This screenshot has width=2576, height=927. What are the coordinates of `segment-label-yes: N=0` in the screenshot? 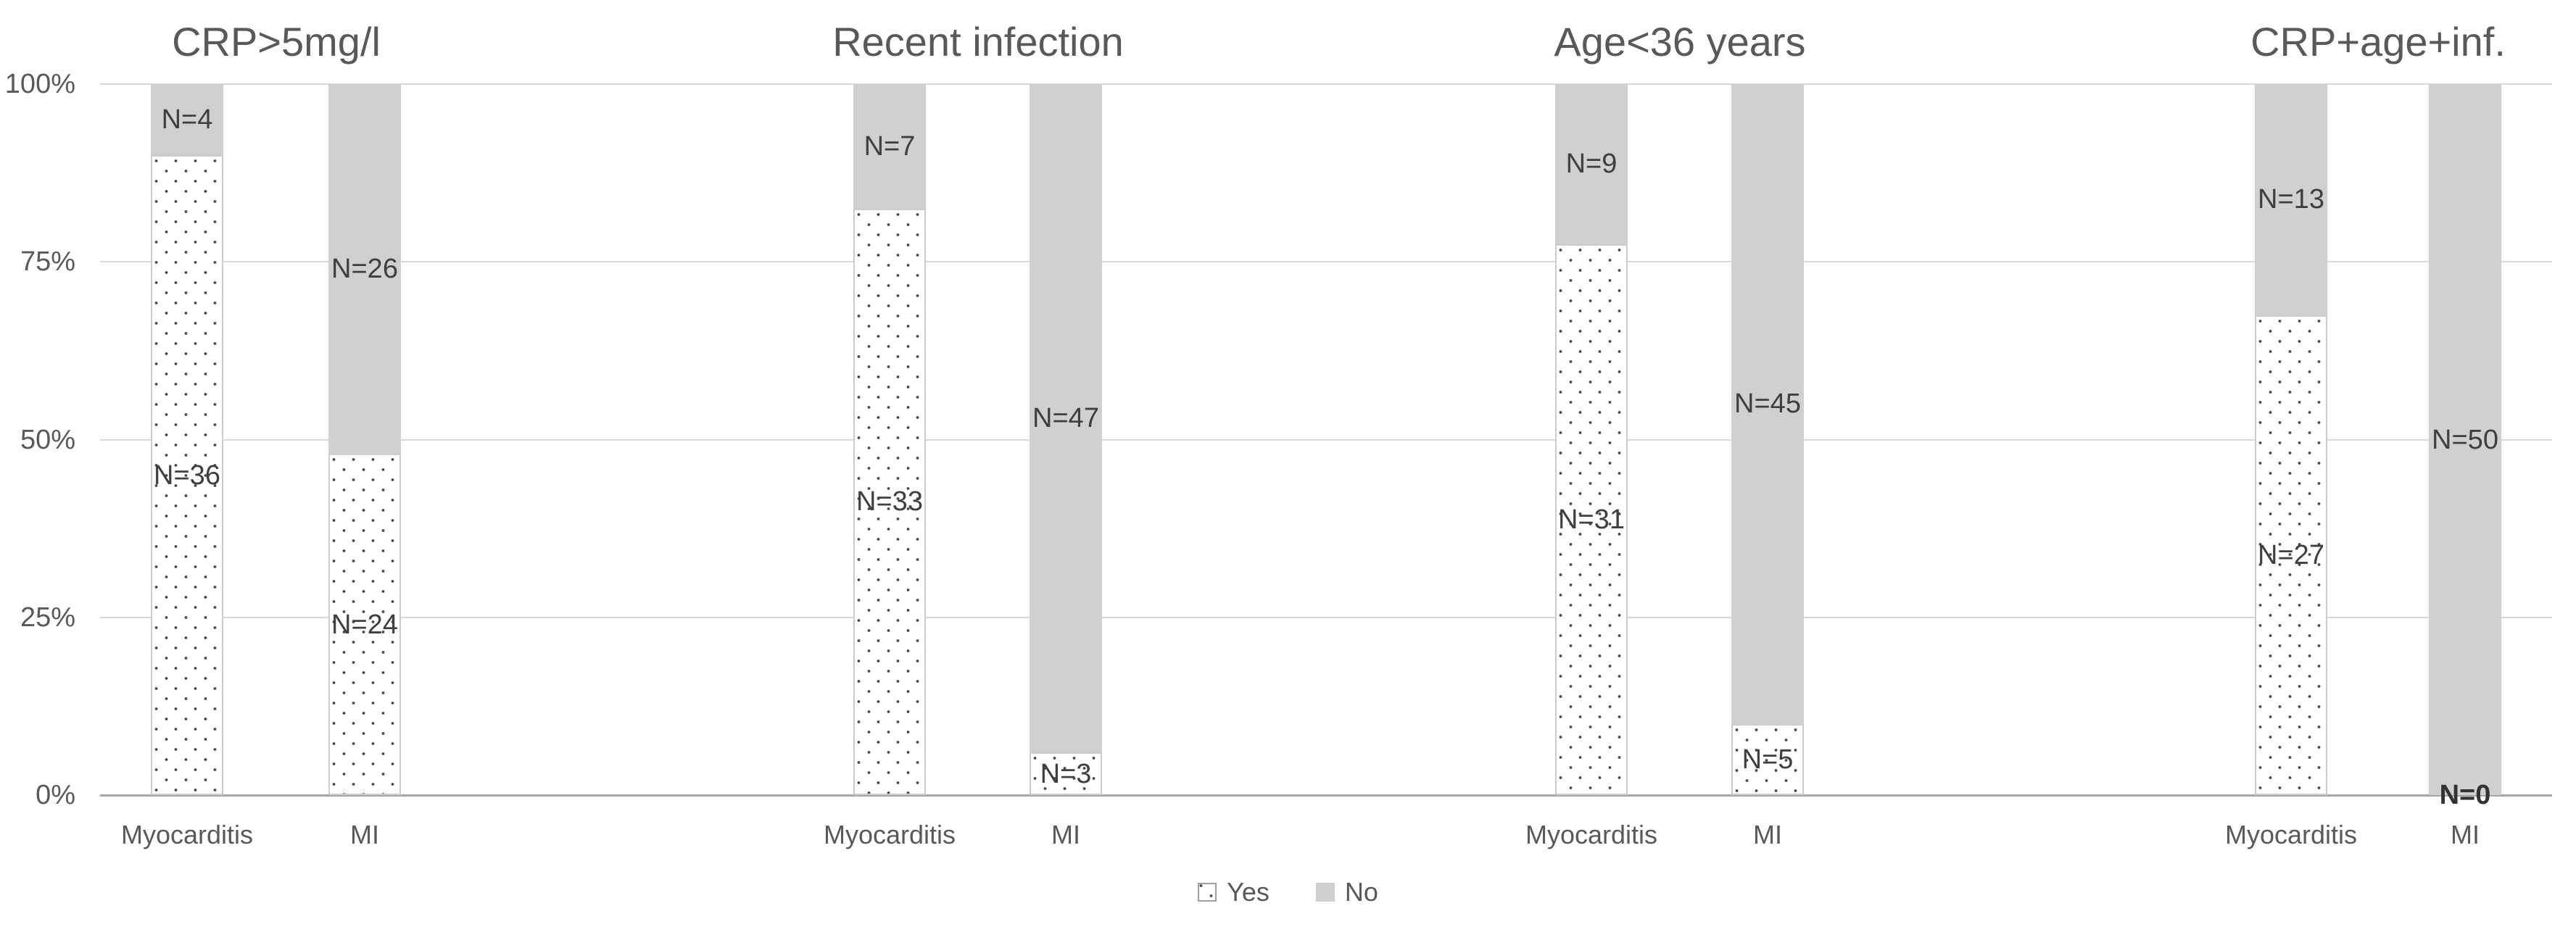 It's located at (2465, 795).